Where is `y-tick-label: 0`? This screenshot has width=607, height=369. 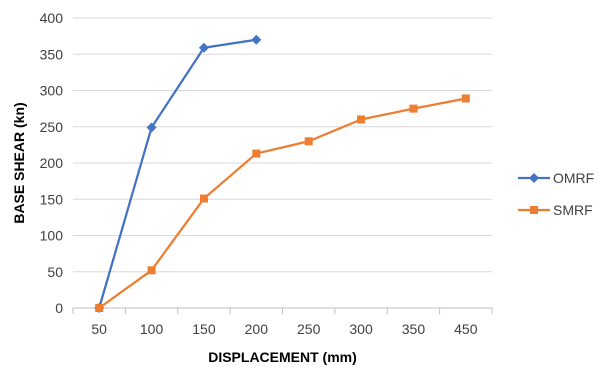 y-tick-label: 0 is located at coordinates (59, 308).